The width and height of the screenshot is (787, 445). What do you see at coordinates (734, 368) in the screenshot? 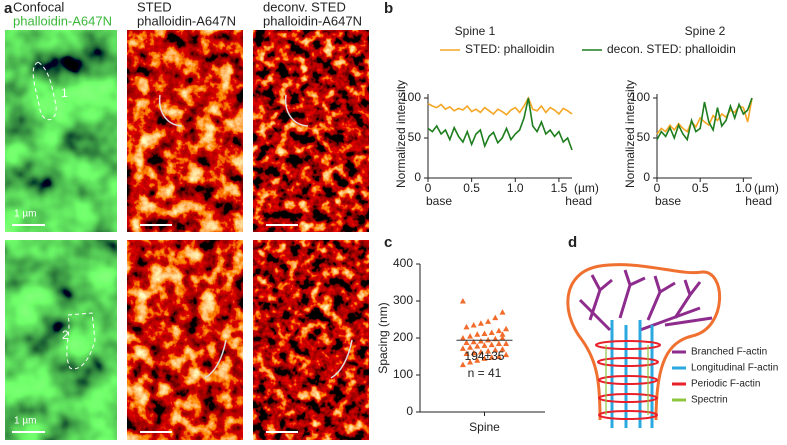
I see `legend-label: Longitudinal F-actin` at bounding box center [734, 368].